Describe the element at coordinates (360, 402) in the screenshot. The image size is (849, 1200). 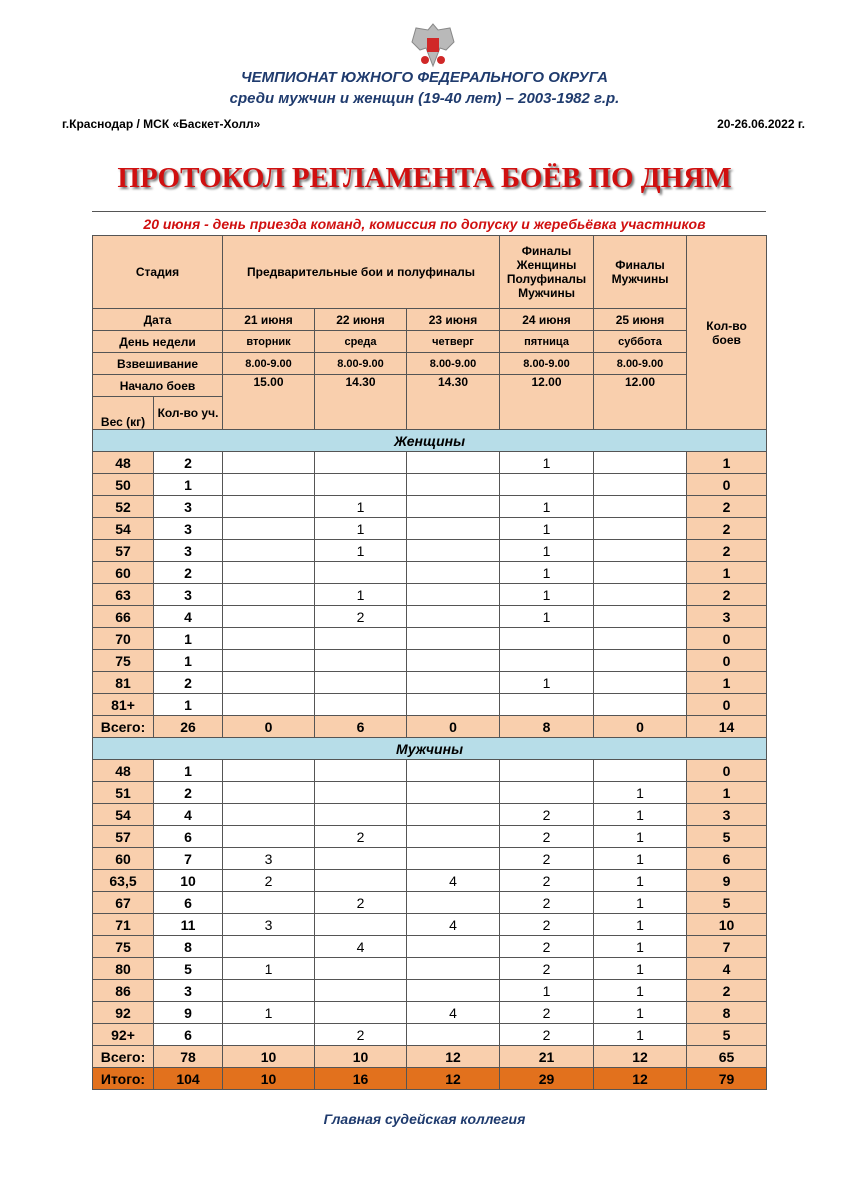
I see `day-start: 14.30` at that location.